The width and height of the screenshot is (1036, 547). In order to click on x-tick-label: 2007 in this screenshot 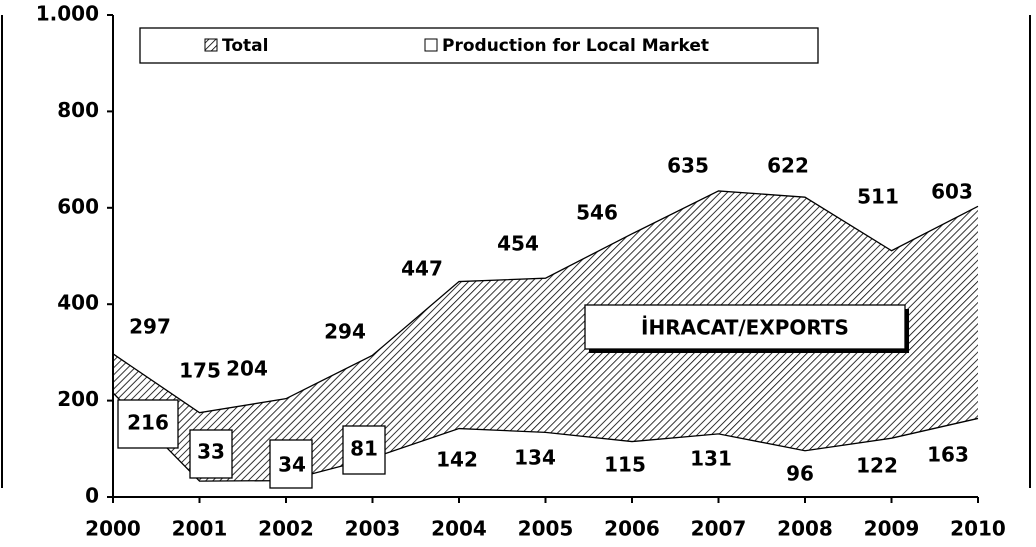, I will do `click(719, 529)`.